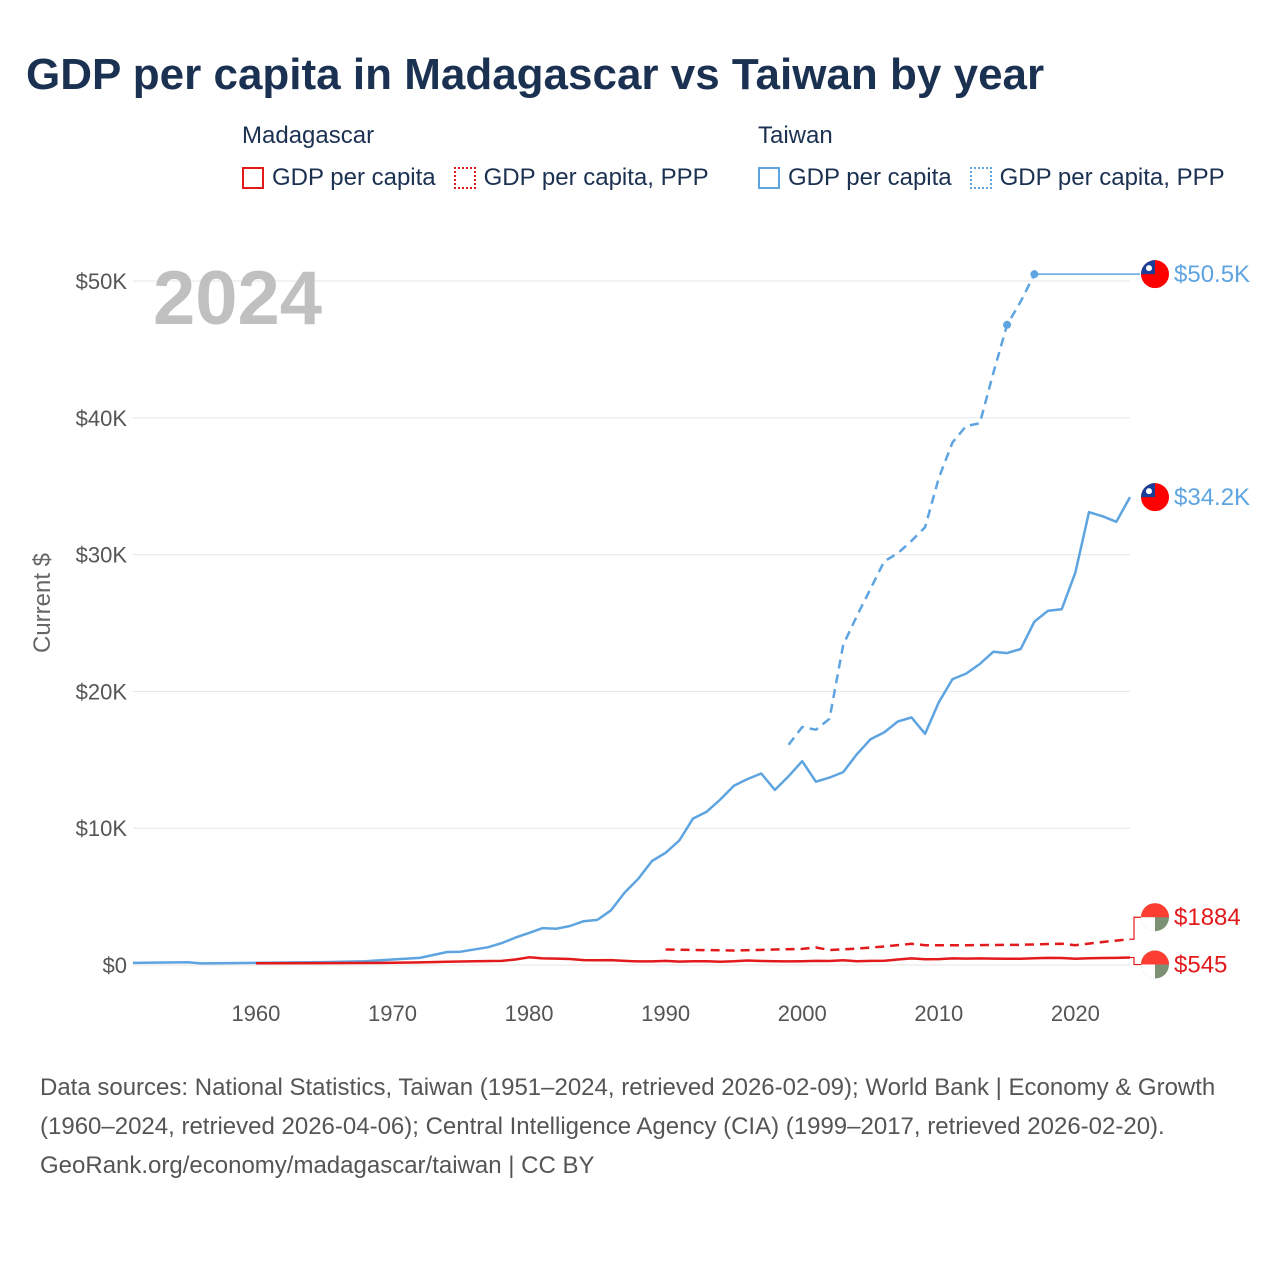 The image size is (1280, 1280). Describe the element at coordinates (308, 135) in the screenshot. I see `legend-country-madagascar: Madagascar` at that location.